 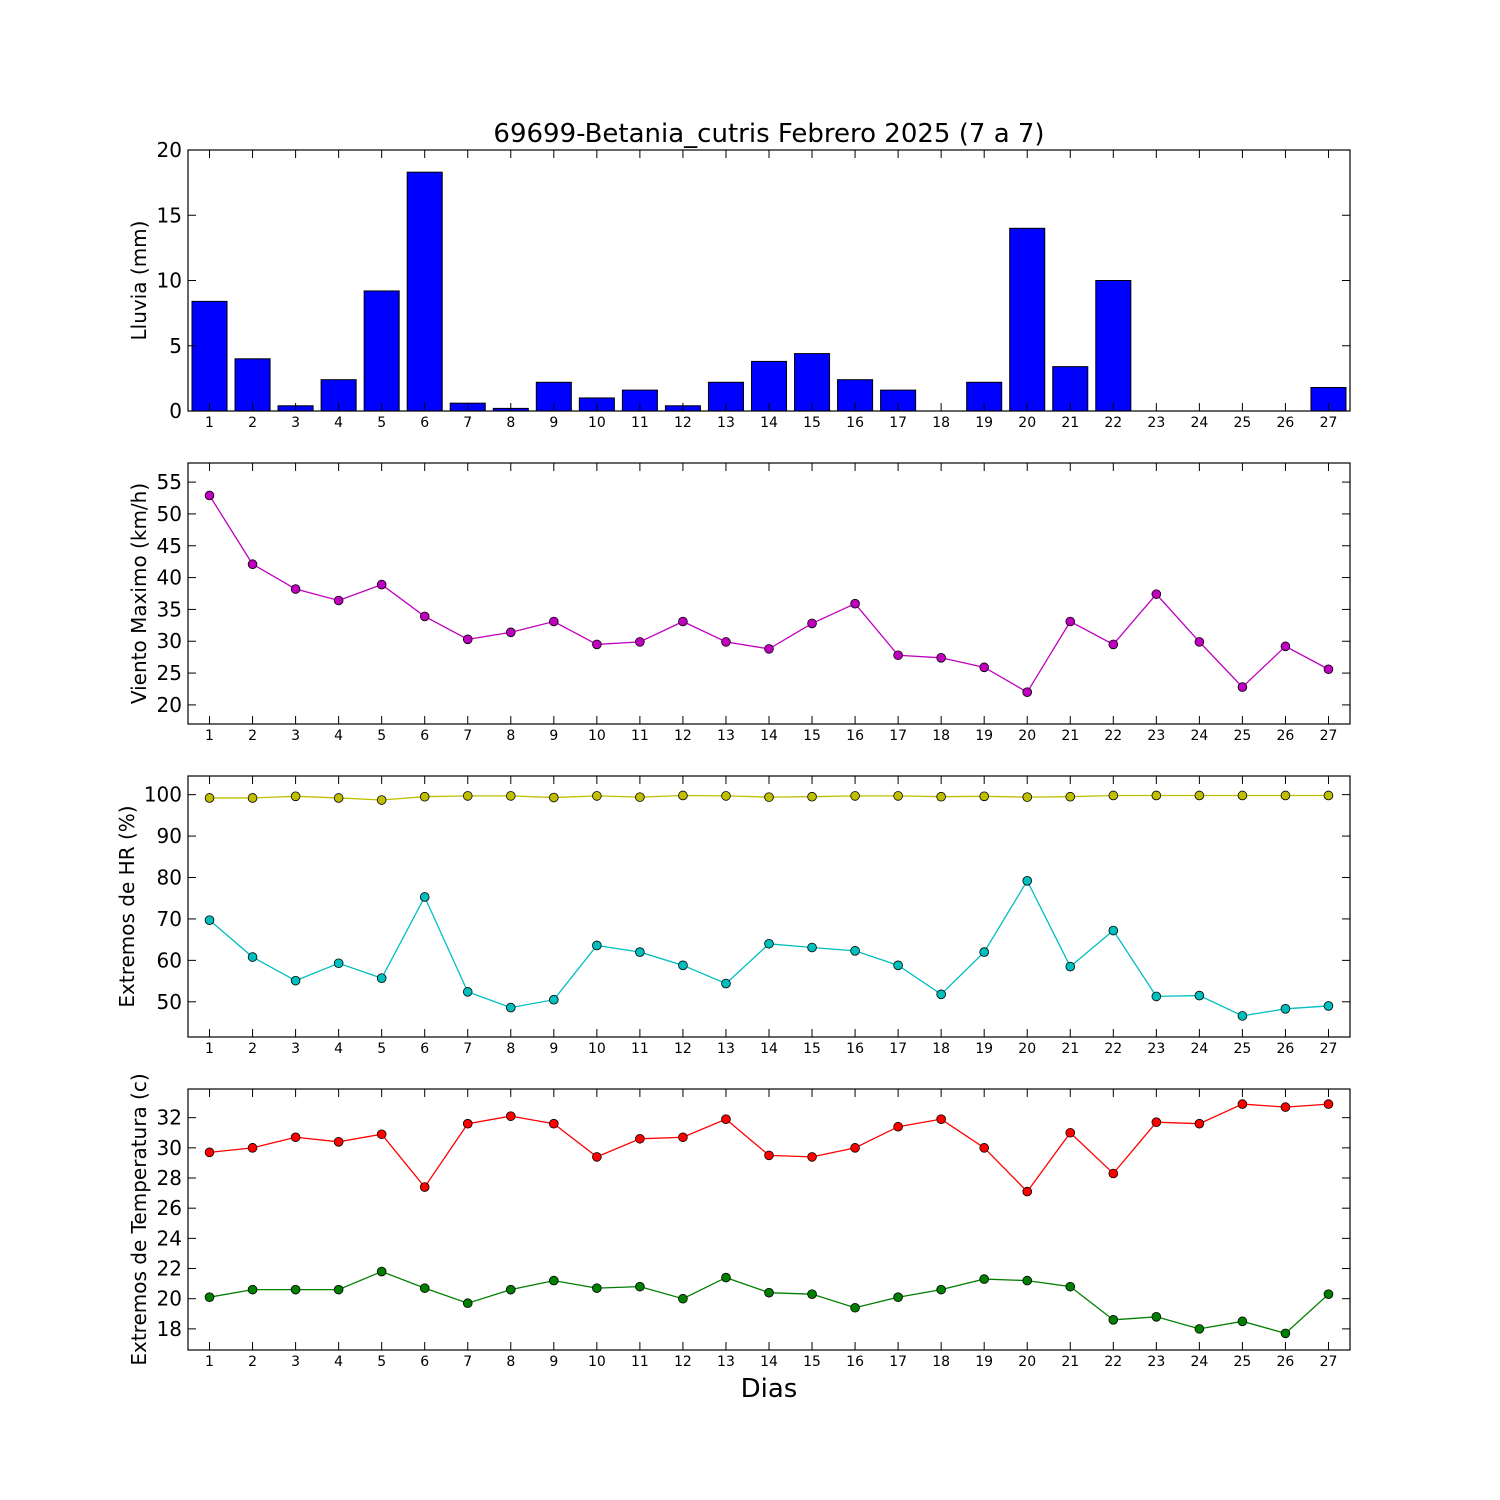 I want to click on temperature-ytick-label: 18, so click(x=169, y=1329).